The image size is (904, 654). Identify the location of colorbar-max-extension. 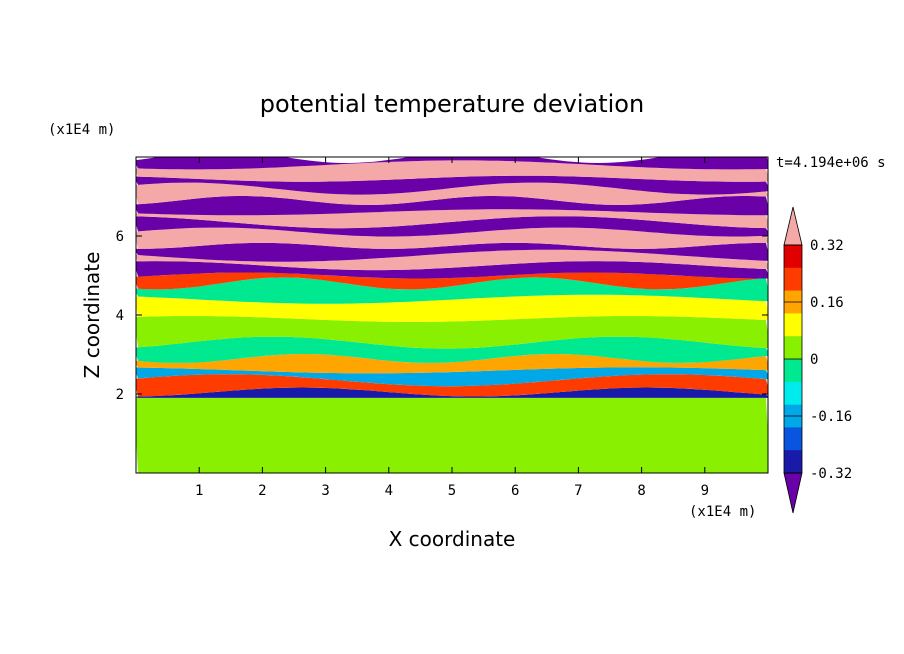
(793, 226).